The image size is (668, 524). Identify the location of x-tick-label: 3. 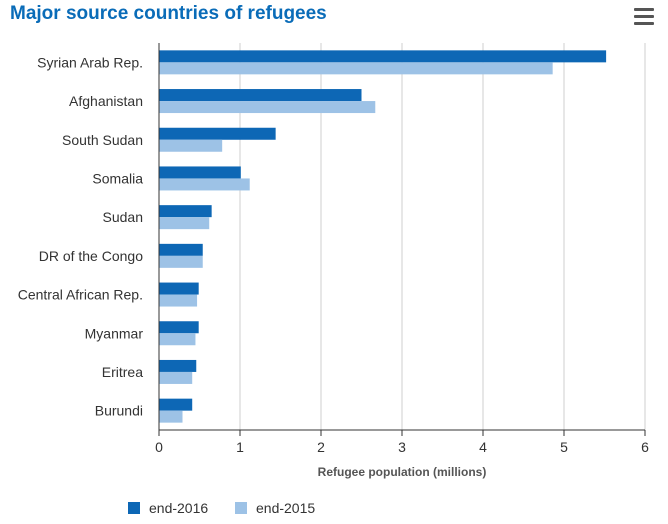
(402, 447).